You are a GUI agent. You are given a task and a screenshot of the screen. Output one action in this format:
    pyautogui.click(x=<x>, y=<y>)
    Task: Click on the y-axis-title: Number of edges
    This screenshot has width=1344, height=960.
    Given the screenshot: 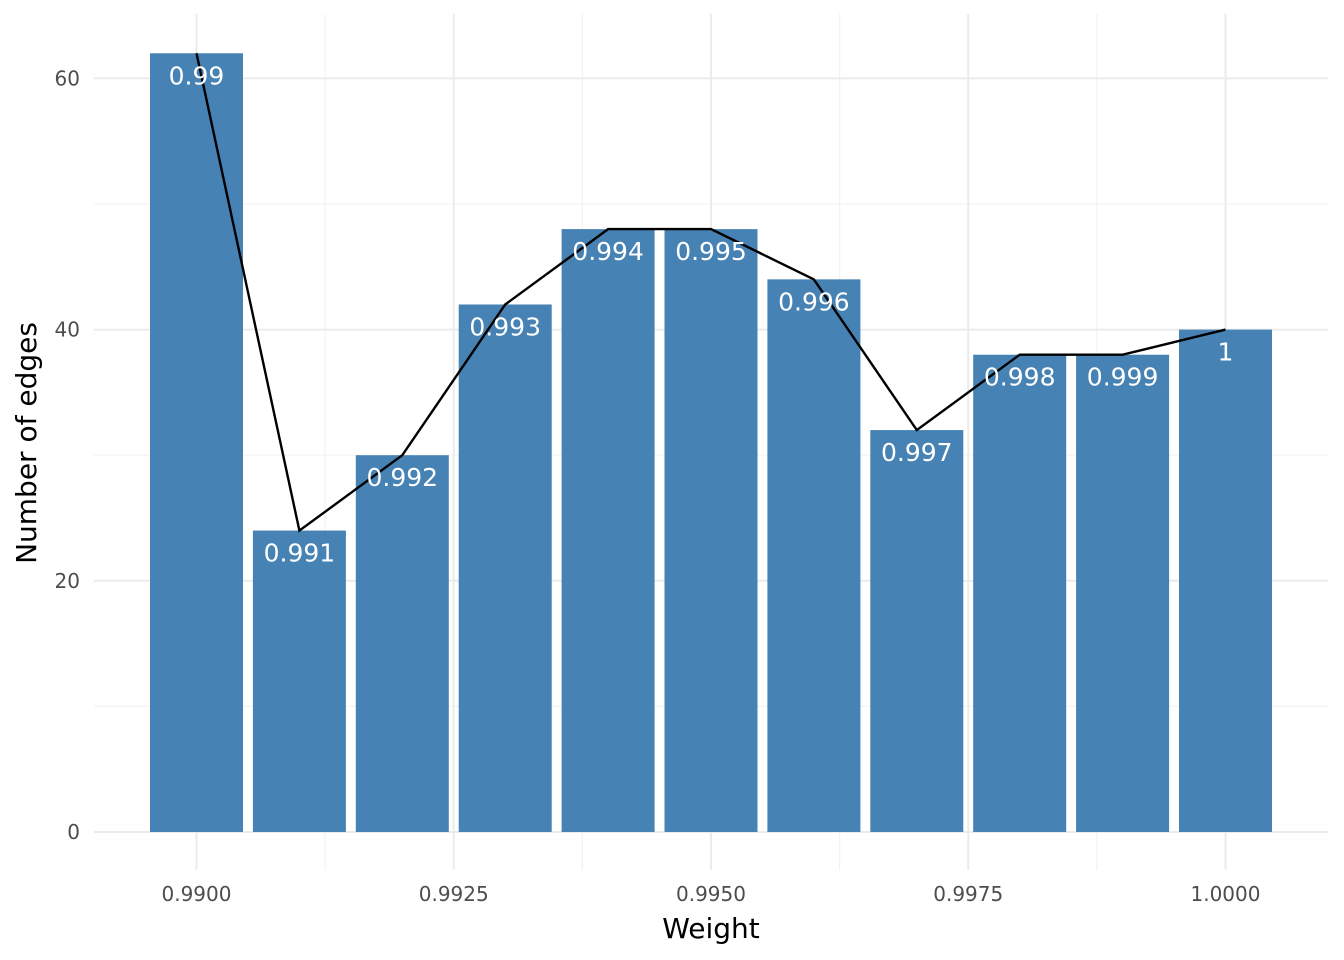 What is the action you would take?
    pyautogui.click(x=26, y=443)
    